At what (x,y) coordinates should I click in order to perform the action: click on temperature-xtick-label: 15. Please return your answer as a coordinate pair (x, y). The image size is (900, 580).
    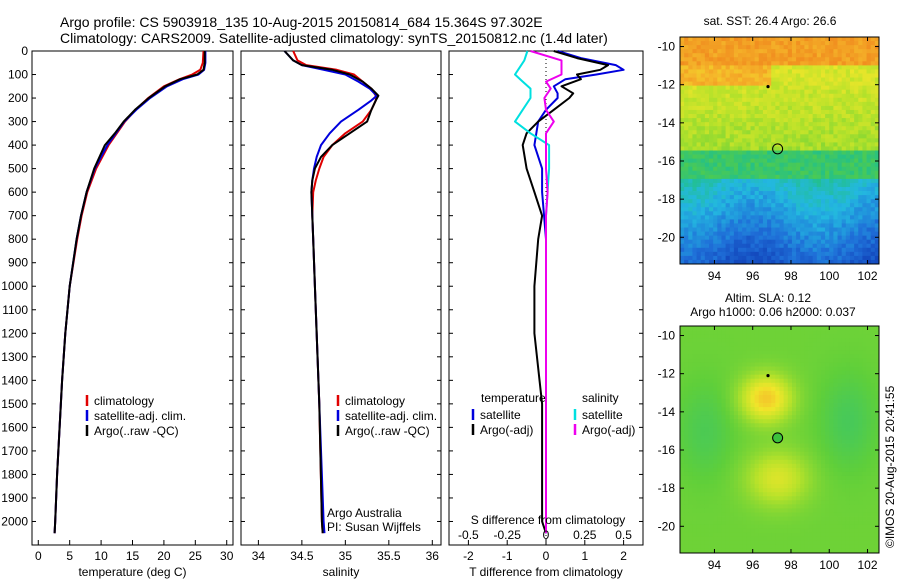
    Looking at the image, I should click on (133, 556).